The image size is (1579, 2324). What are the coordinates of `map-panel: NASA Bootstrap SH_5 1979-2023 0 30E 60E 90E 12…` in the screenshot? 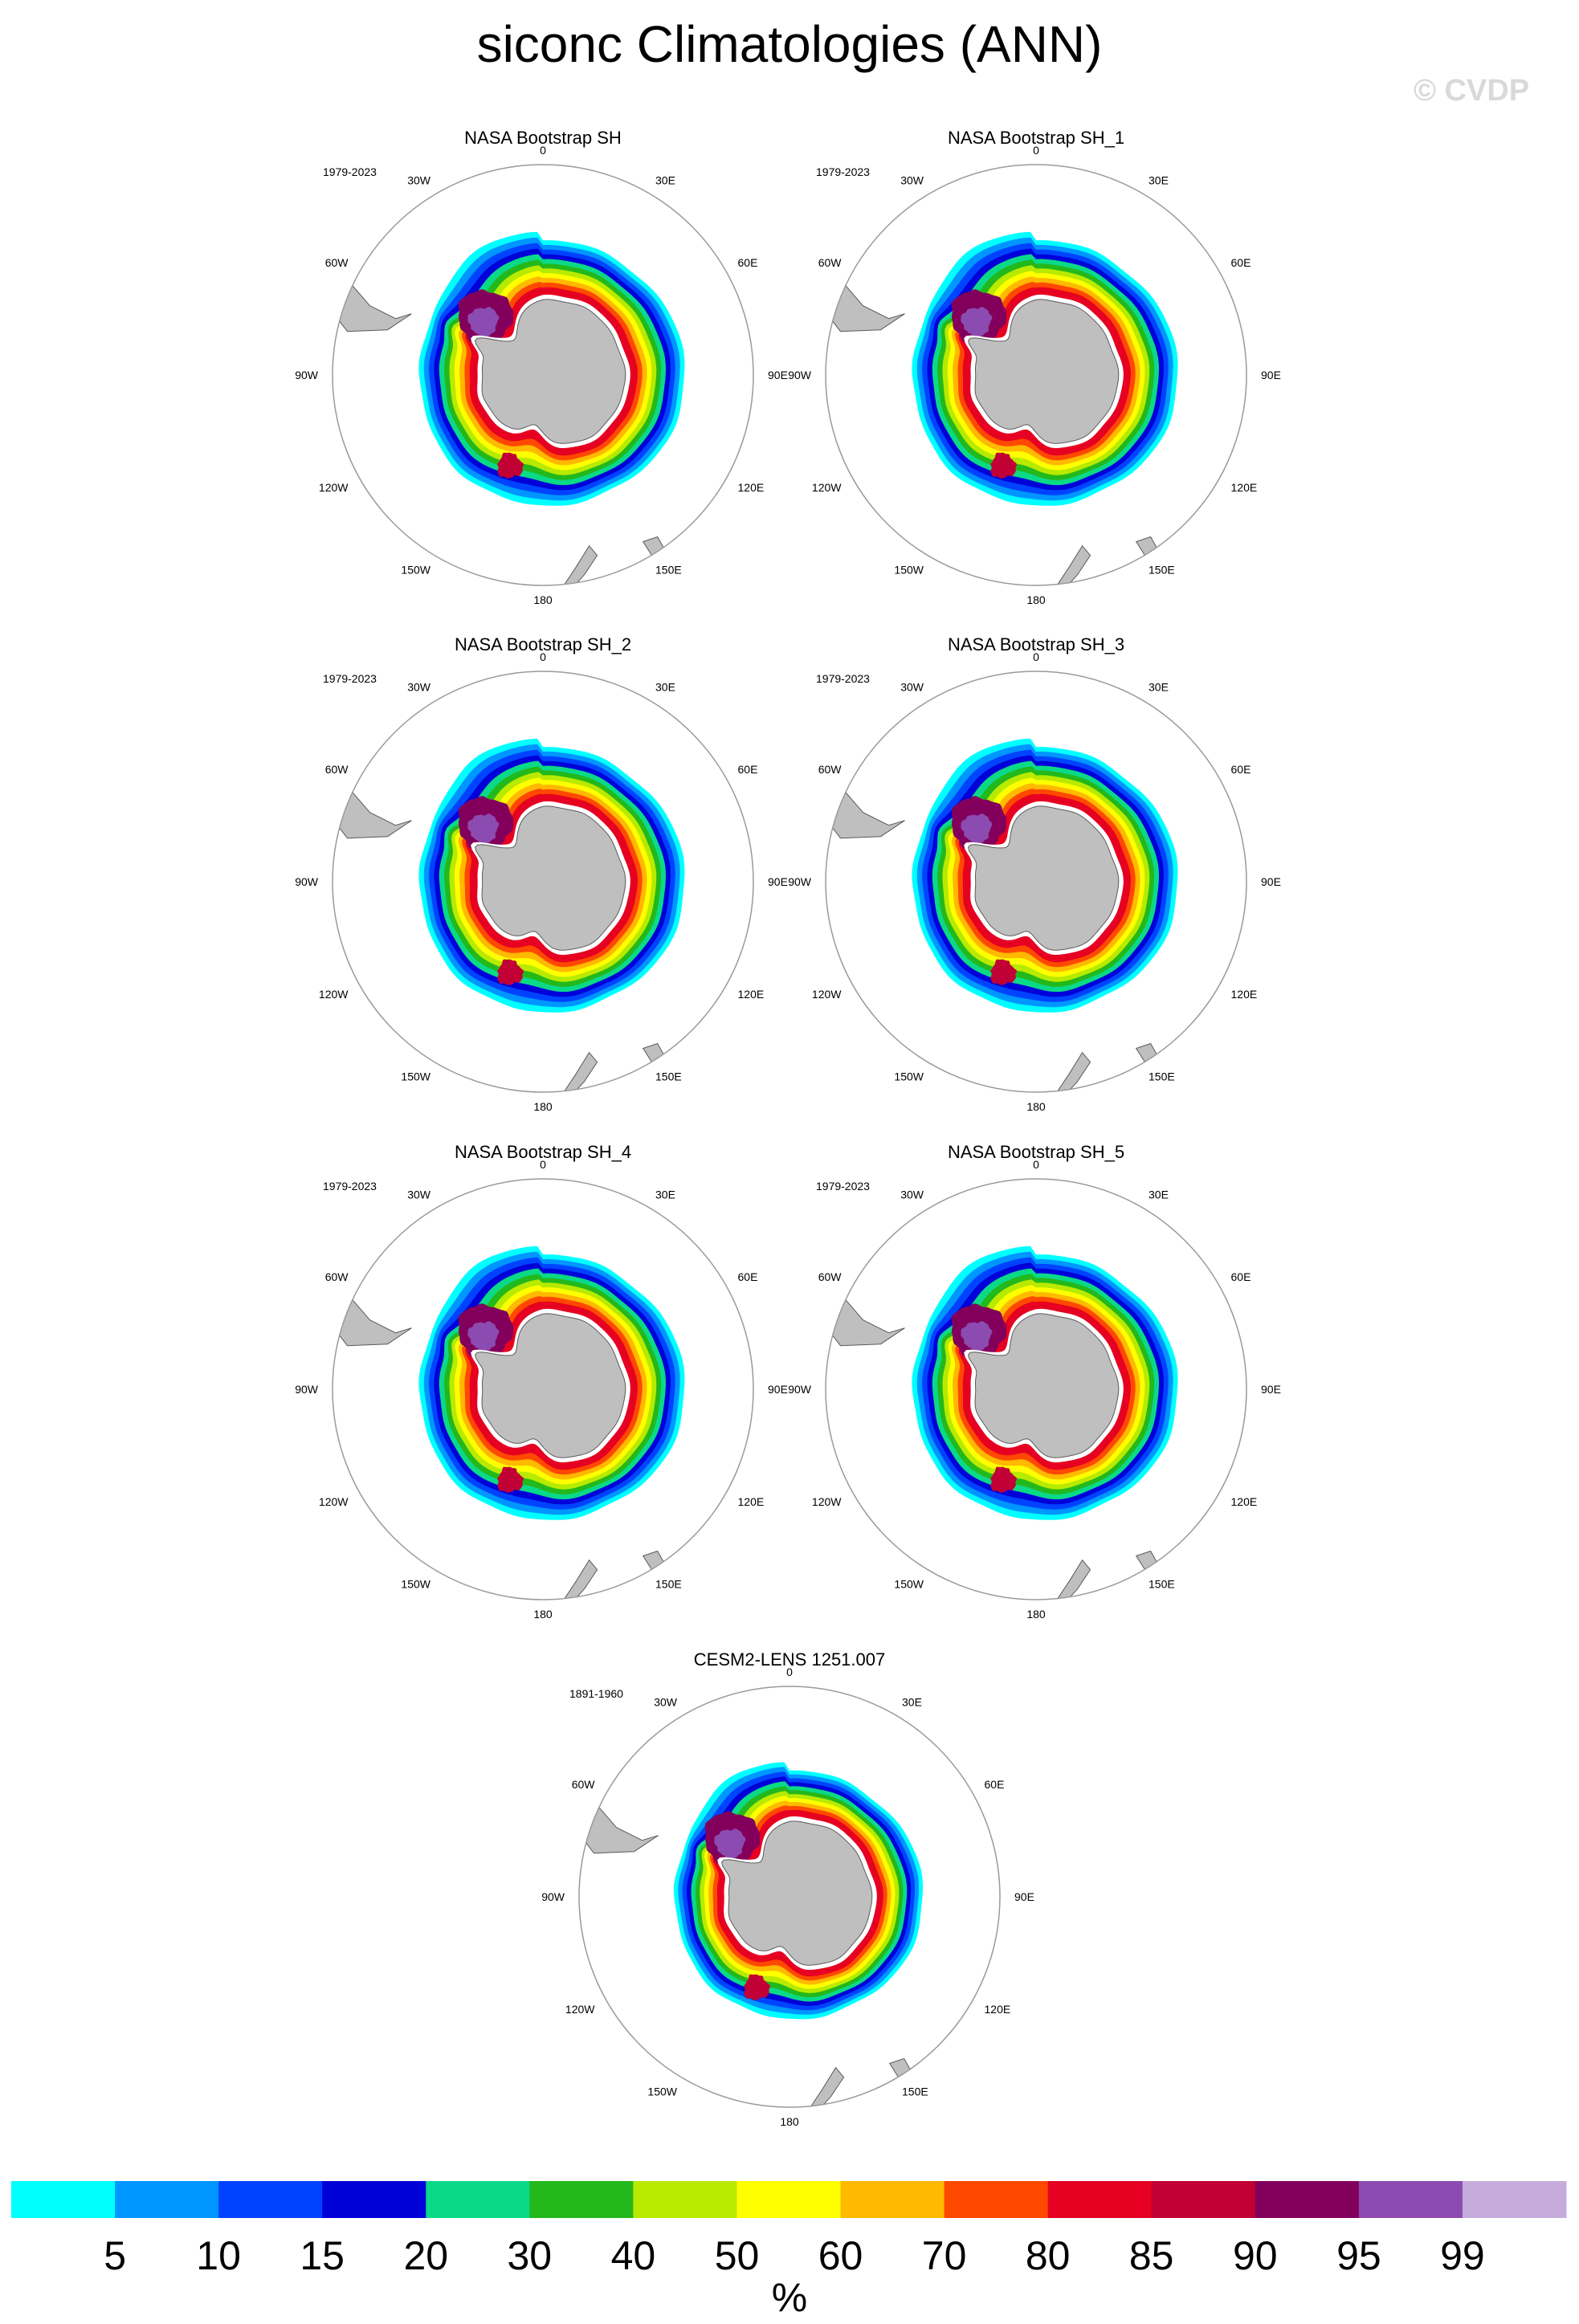 It's located at (1034, 1382).